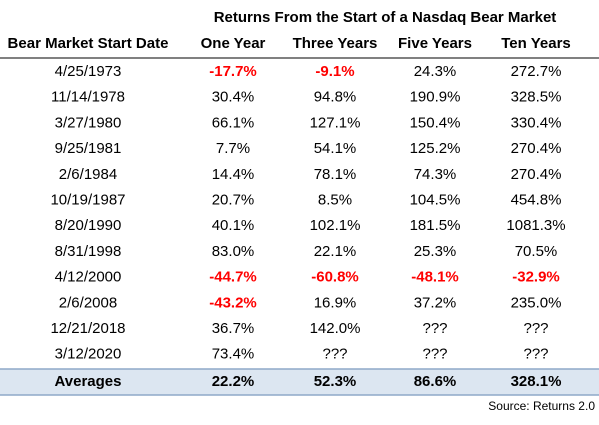  I want to click on date-cell: 4/12/2000, so click(88, 277).